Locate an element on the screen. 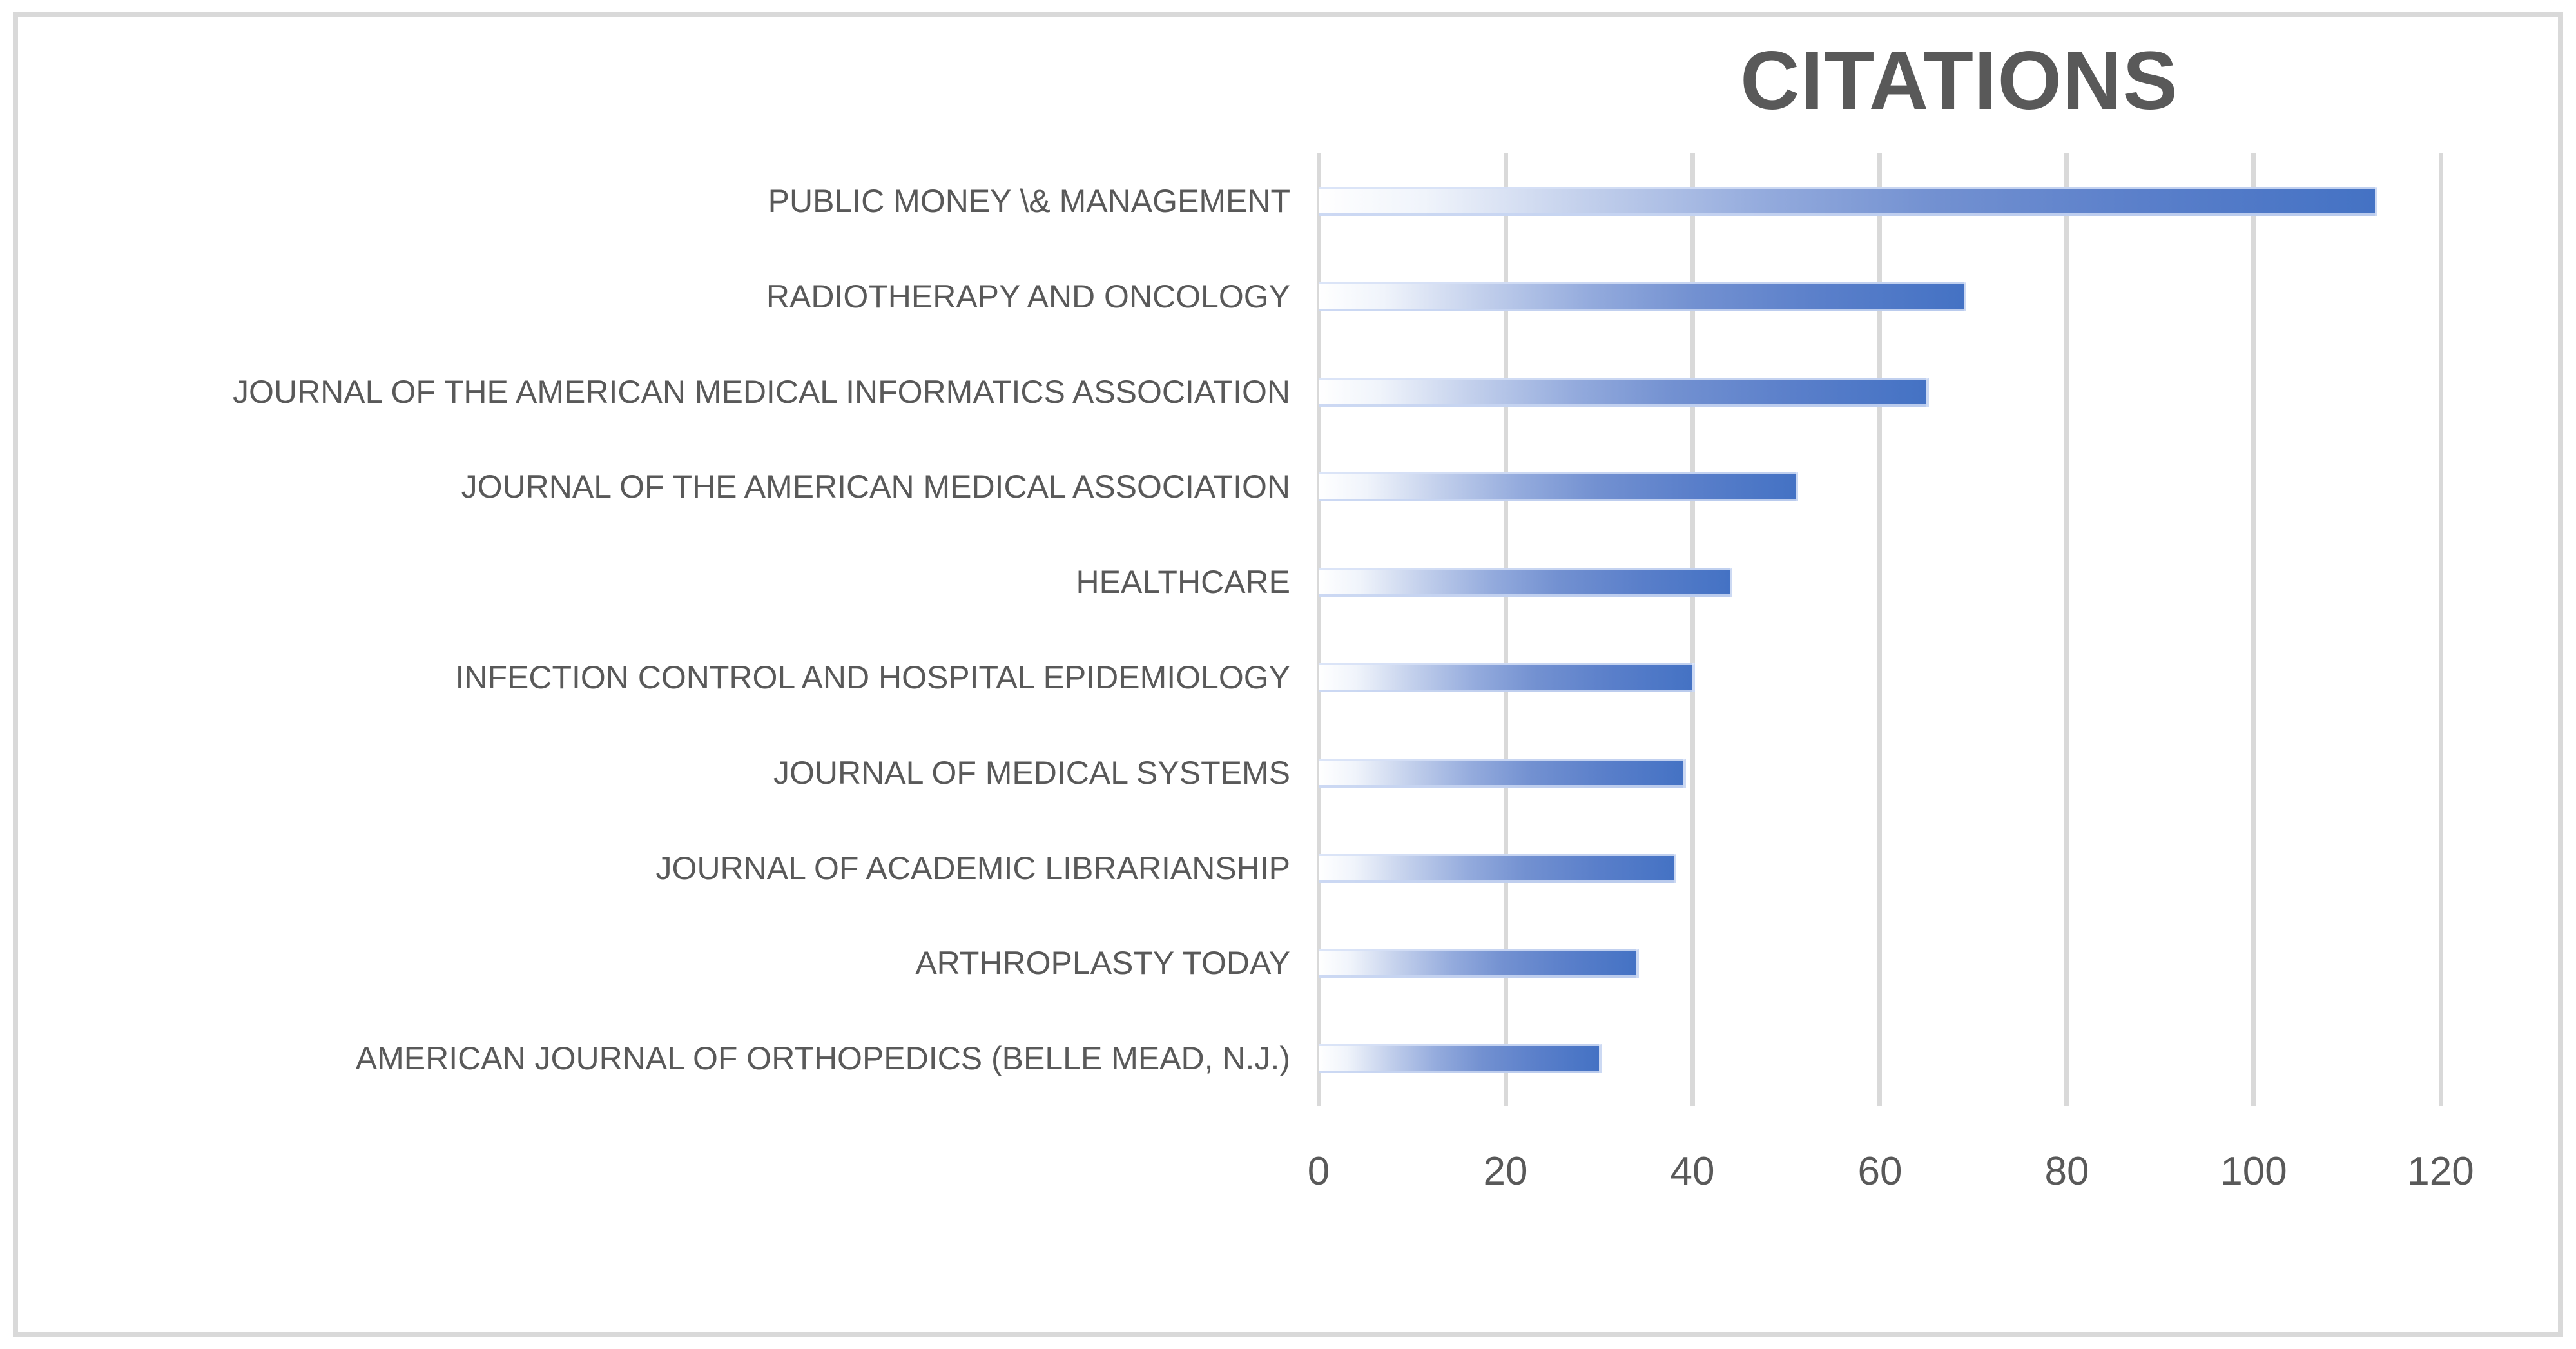 This screenshot has height=1349, width=2576. x-axis-tick-label: 40 is located at coordinates (1692, 1172).